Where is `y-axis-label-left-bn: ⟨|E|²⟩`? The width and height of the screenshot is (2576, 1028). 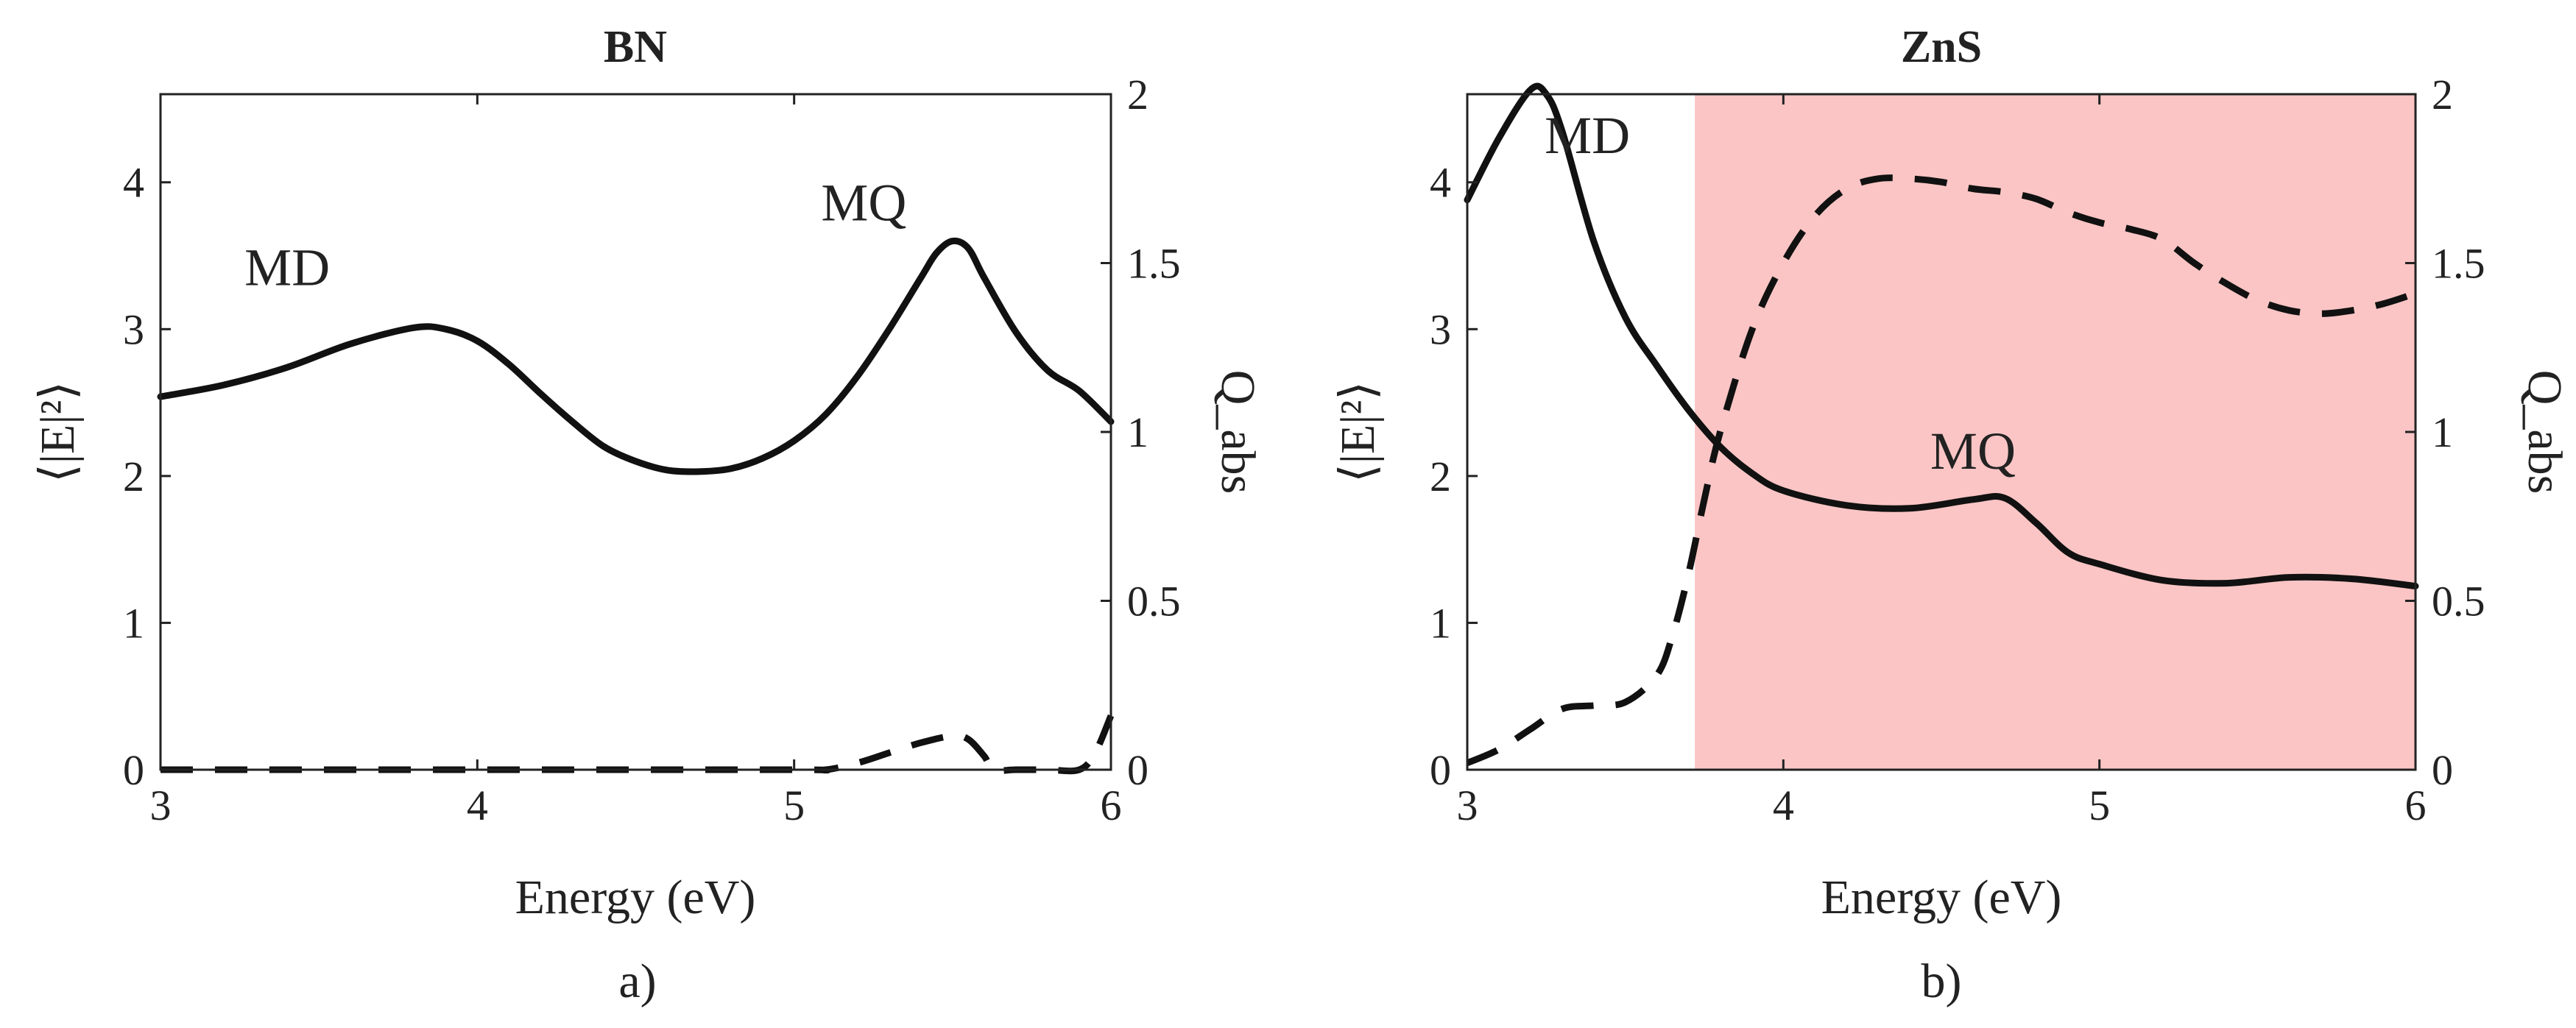 y-axis-label-left-bn: ⟨|E|²⟩ is located at coordinates (58, 432).